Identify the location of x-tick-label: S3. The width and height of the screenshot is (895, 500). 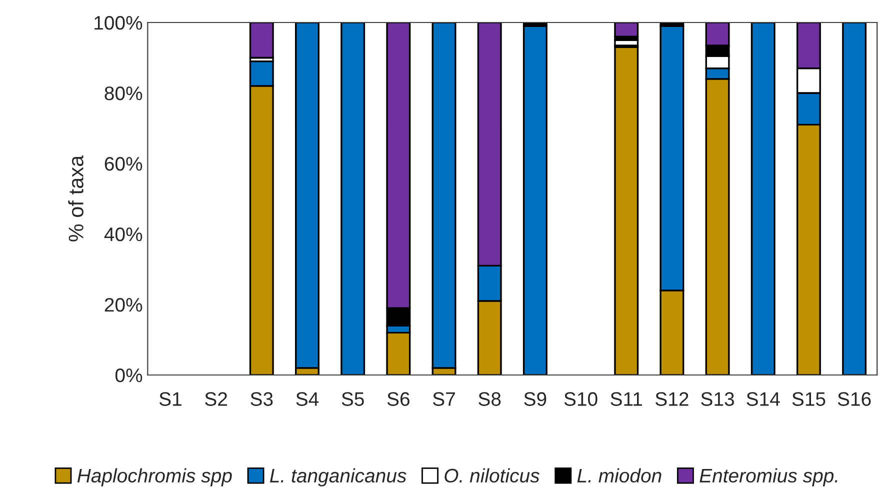
(261, 399).